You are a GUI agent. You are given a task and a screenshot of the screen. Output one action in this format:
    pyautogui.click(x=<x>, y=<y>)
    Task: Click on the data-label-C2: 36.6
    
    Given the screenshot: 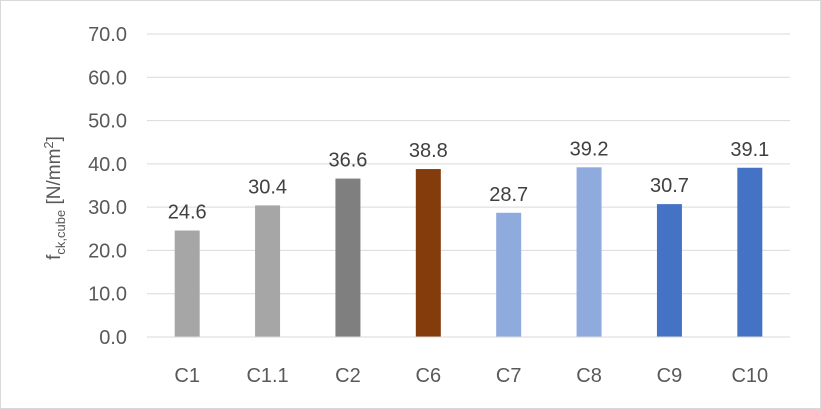 What is the action you would take?
    pyautogui.click(x=347, y=161)
    